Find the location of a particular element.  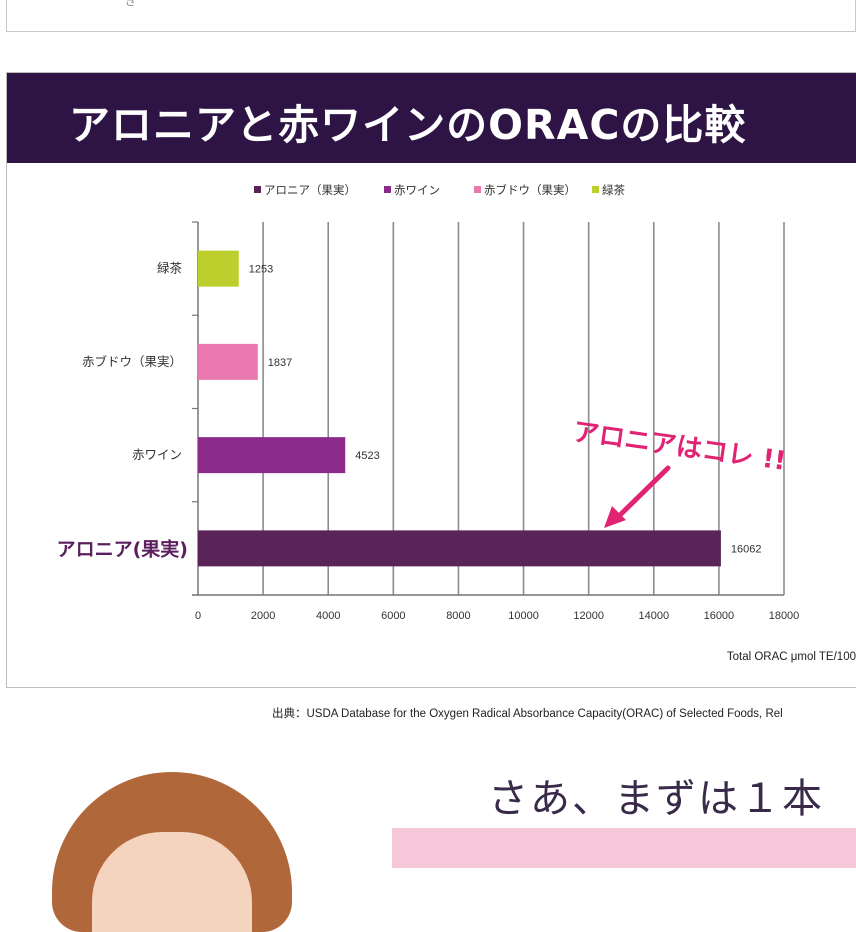

title-bar: アロニアと赤ワインのORACの比較 is located at coordinates (431, 118).